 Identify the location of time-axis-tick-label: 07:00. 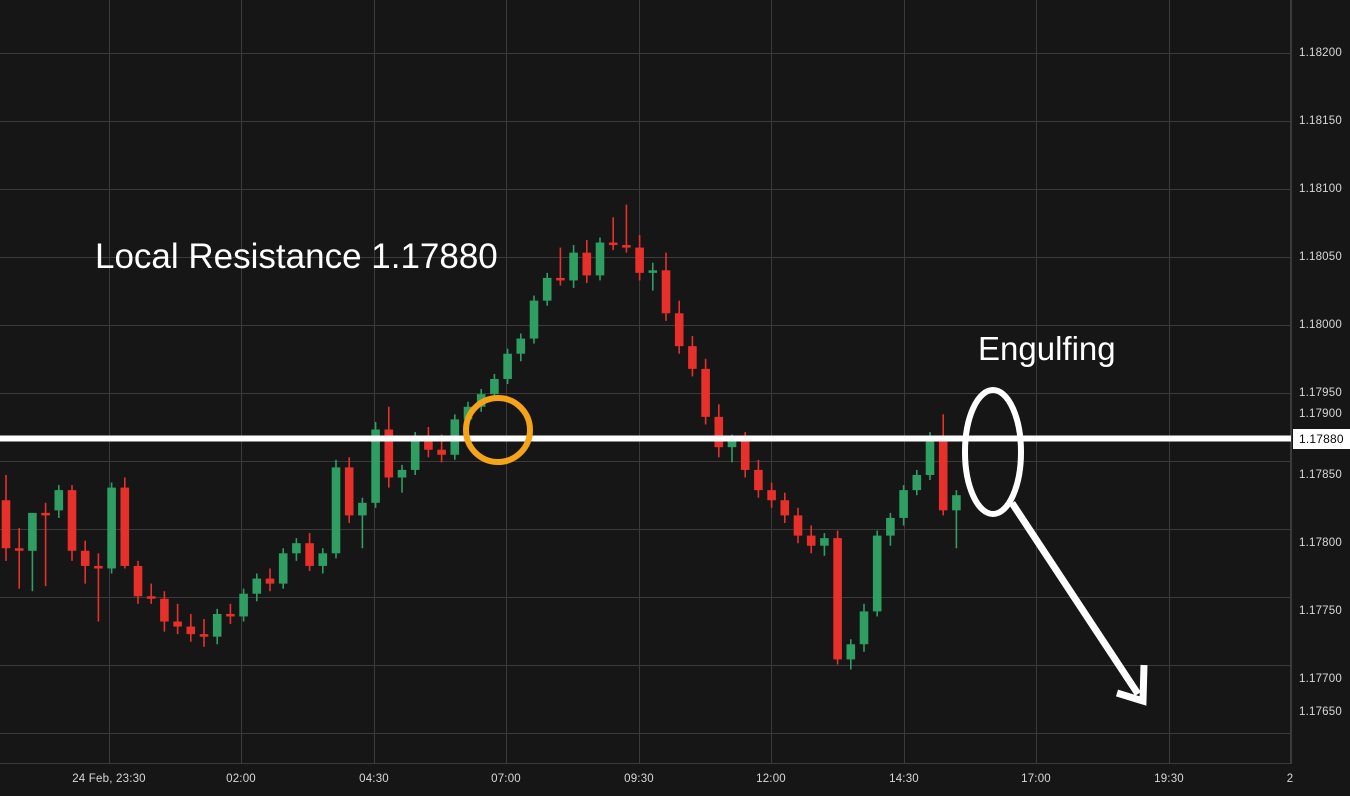
(506, 779).